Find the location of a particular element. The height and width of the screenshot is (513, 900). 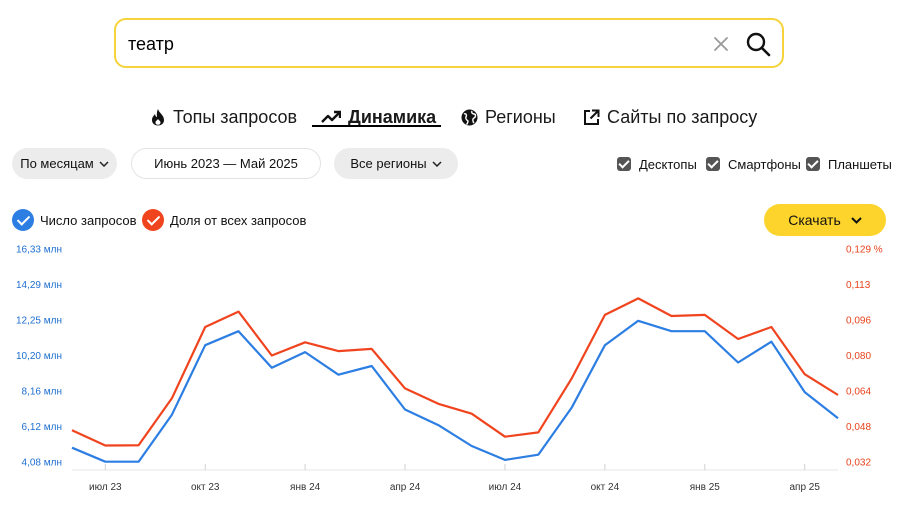

checkbox-smartphones: Смартфоны is located at coordinates (753, 164).